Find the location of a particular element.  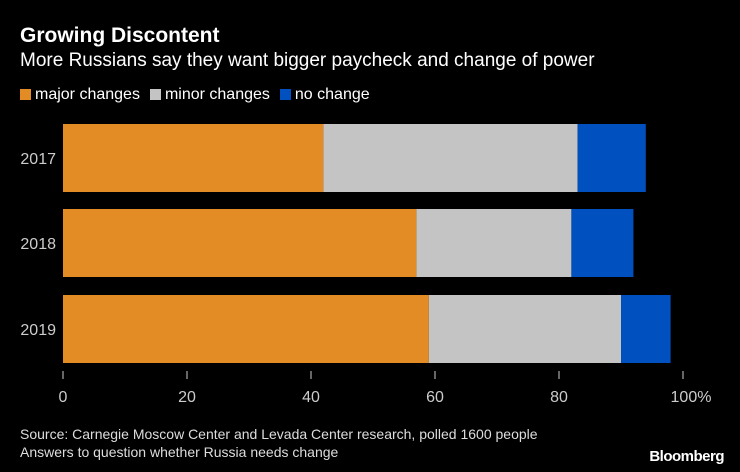

x-tick-label: 100% is located at coordinates (691, 397).